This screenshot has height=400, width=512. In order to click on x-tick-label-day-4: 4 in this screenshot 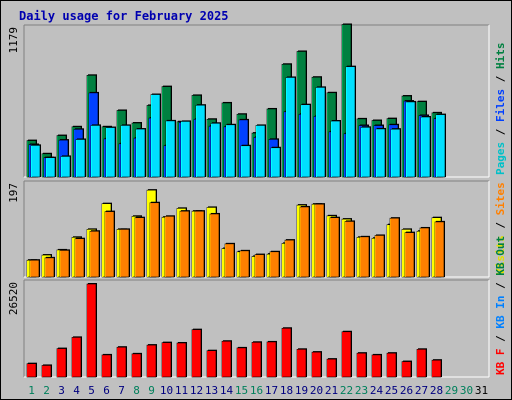, I will do `click(76, 390)`.